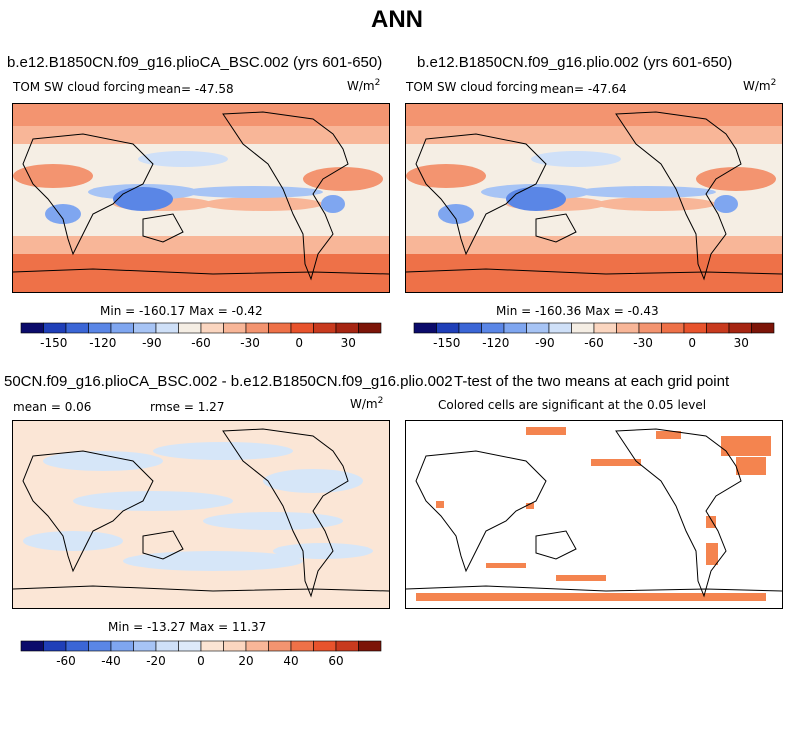  I want to click on colorbar-3-tick-label: -40, so click(111, 661).